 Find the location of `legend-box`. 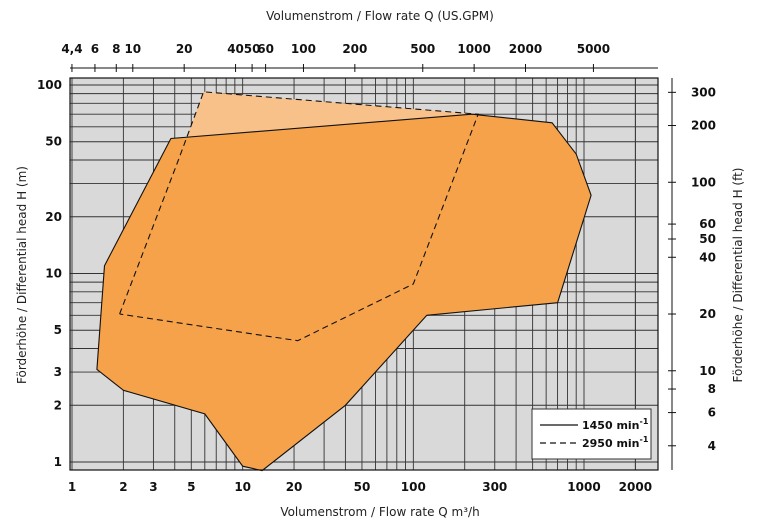

legend-box is located at coordinates (591, 434).